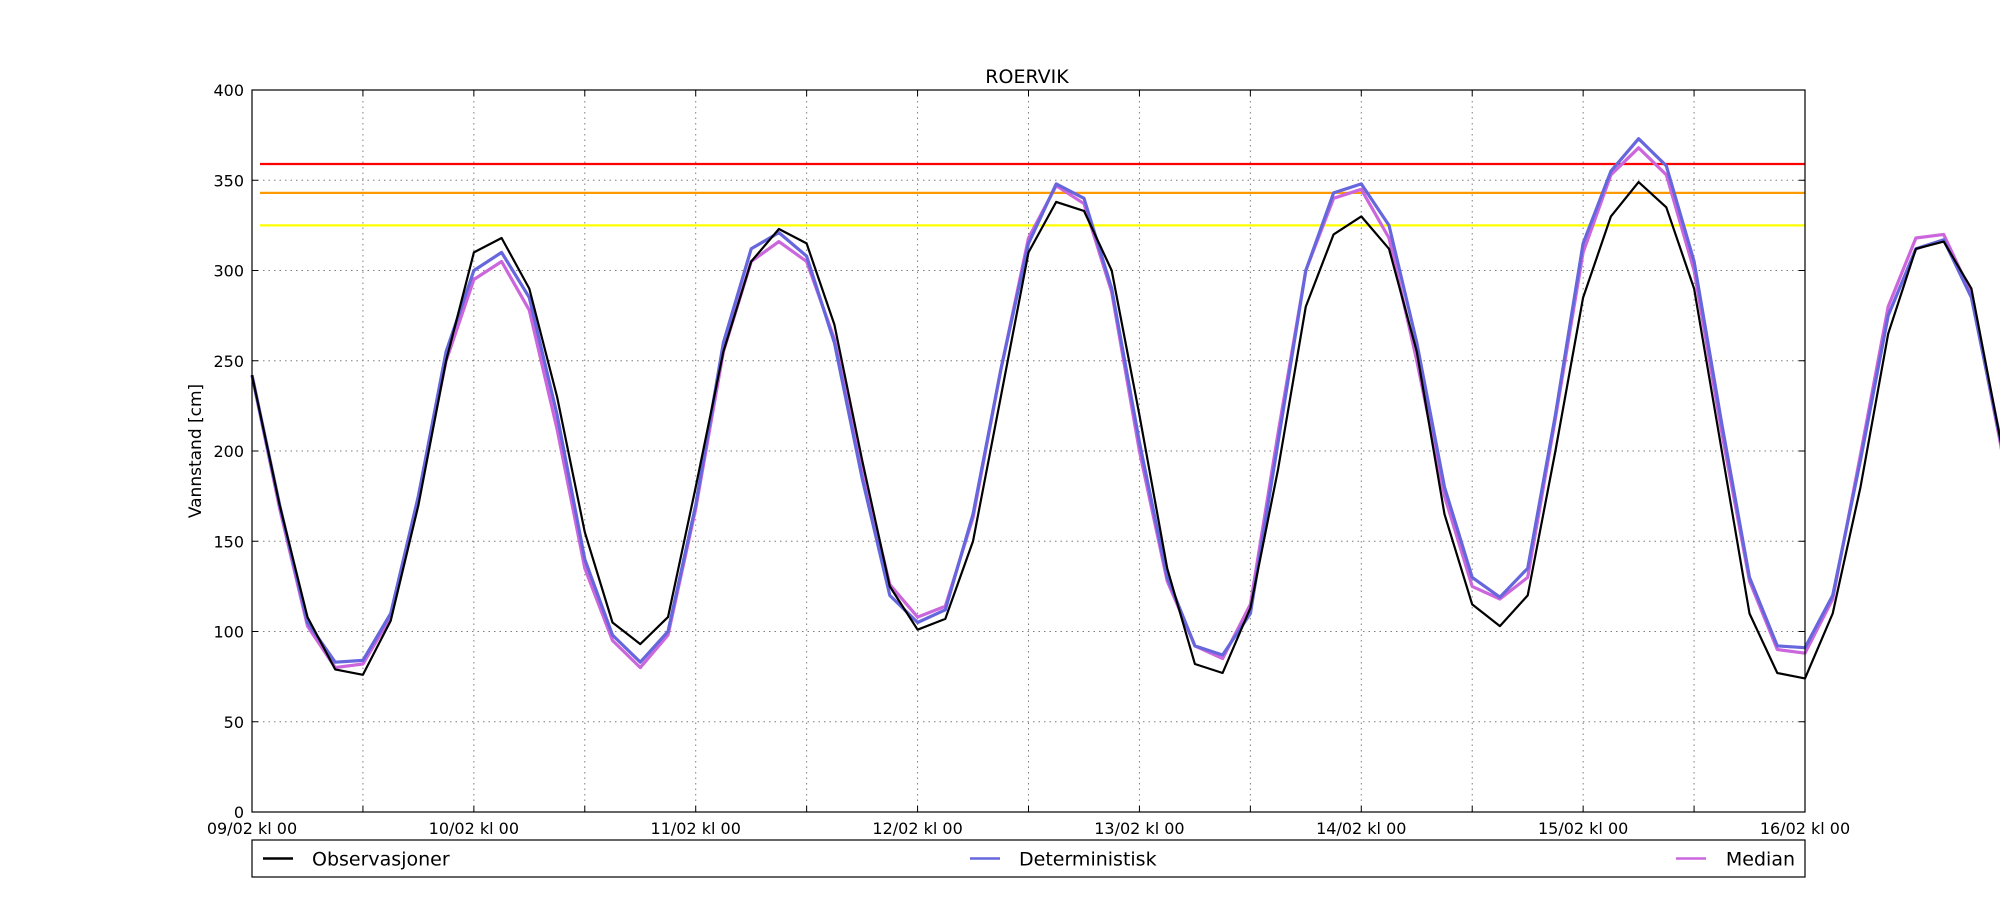  Describe the element at coordinates (1760, 860) in the screenshot. I see `legend-label: Median` at that location.